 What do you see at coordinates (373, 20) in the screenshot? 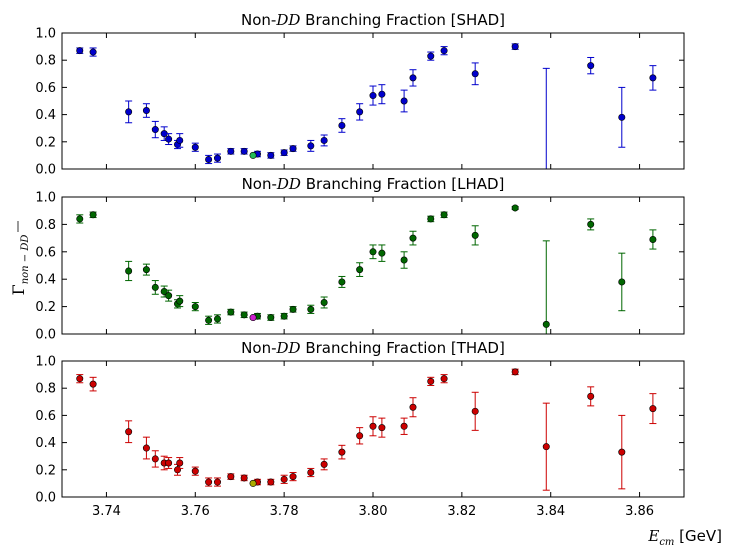
I see `panel-title: Non-DD Branching Fraction [SHAD]` at bounding box center [373, 20].